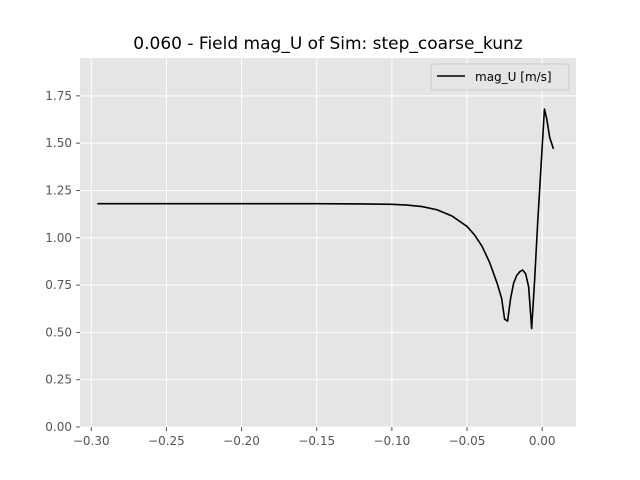 This screenshot has height=480, width=640. I want to click on legend-label: mag_U [m/s], so click(513, 77).